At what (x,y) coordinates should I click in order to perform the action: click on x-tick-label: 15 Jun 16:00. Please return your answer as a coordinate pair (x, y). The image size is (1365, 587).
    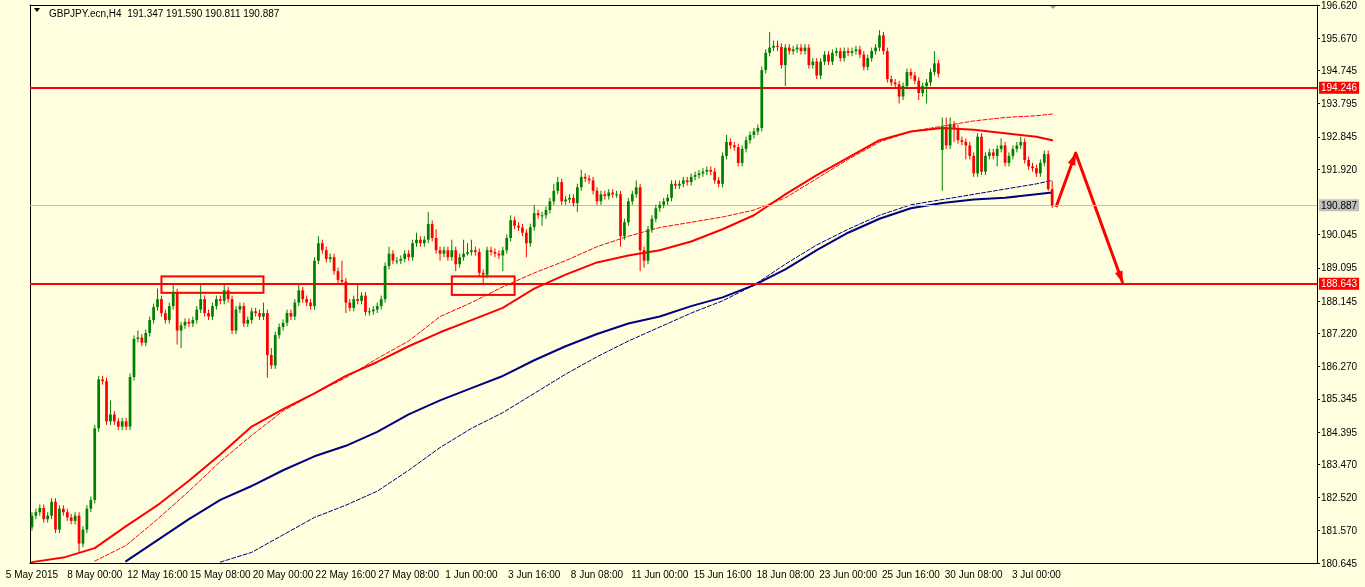
    Looking at the image, I should click on (722, 574).